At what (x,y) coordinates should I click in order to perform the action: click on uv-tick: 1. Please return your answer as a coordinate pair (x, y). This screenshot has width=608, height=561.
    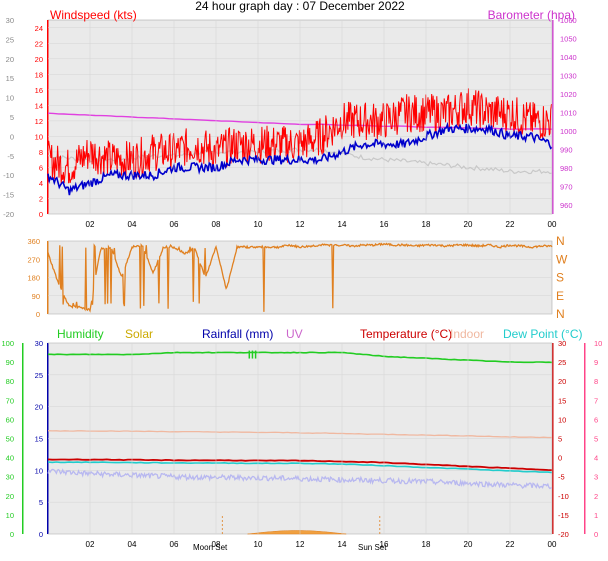
    Looking at the image, I should click on (596, 515).